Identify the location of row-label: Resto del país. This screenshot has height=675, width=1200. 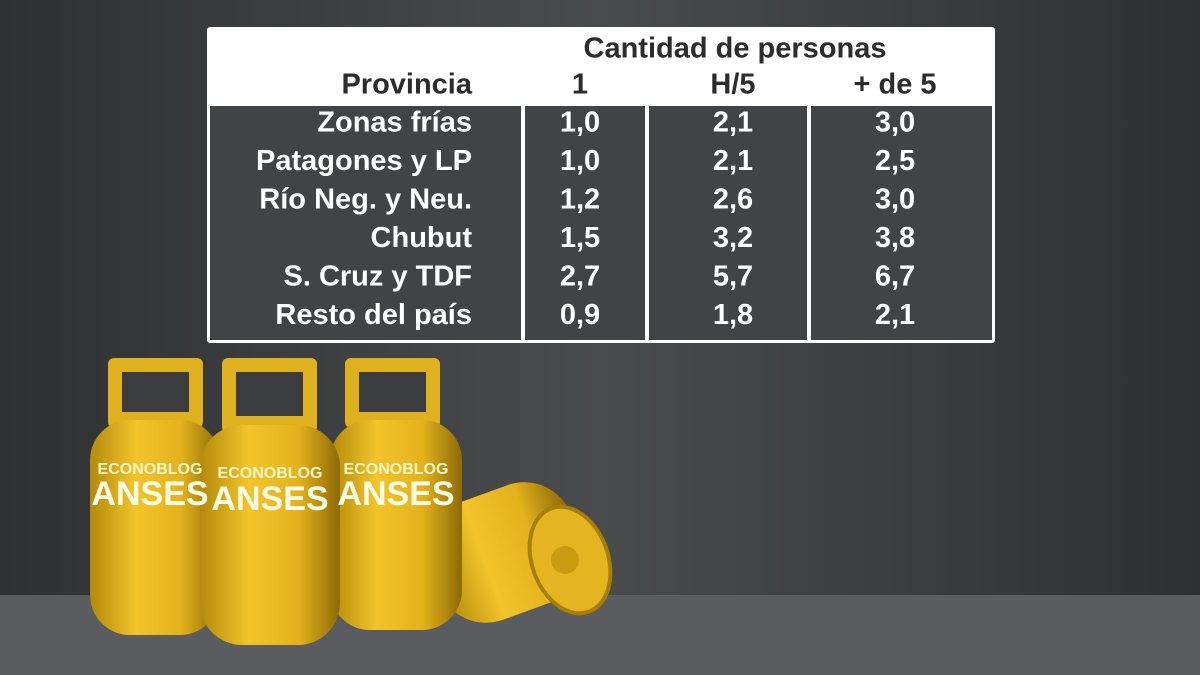
(373, 315).